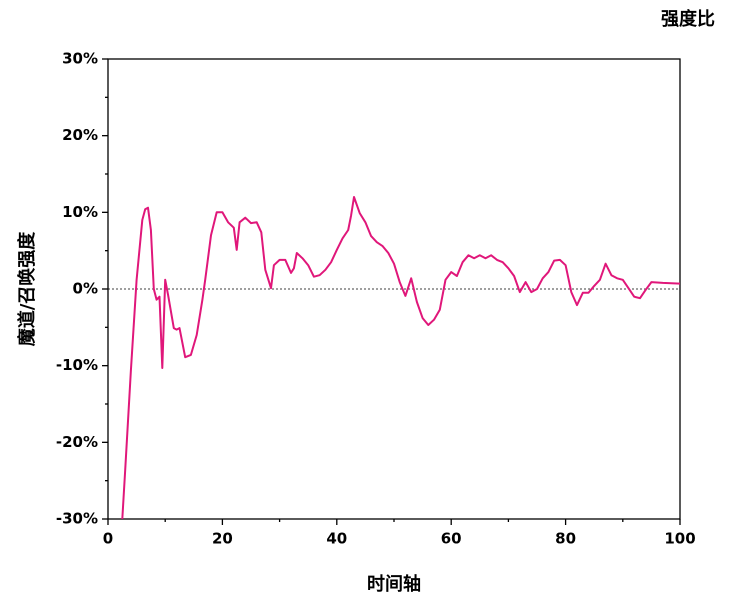  What do you see at coordinates (222, 539) in the screenshot?
I see `x-tick-label: 20` at bounding box center [222, 539].